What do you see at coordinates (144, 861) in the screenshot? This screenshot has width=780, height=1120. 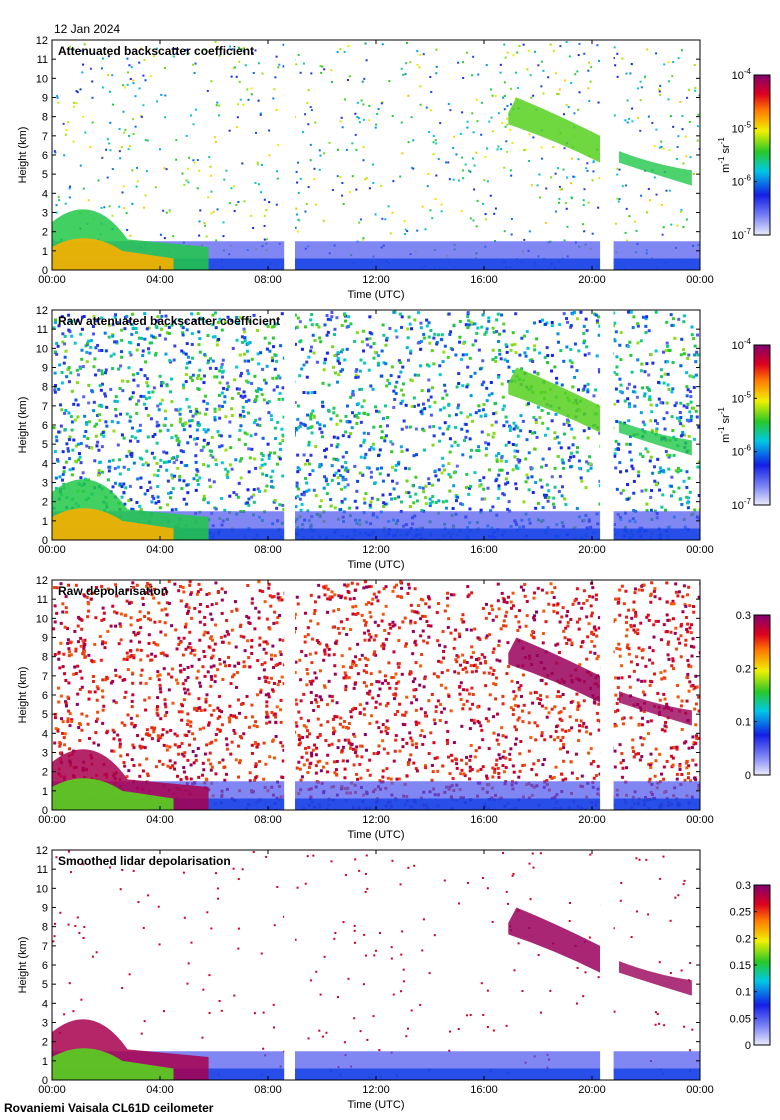 I see `panel-title: Smoothed lidar depolarisation` at bounding box center [144, 861].